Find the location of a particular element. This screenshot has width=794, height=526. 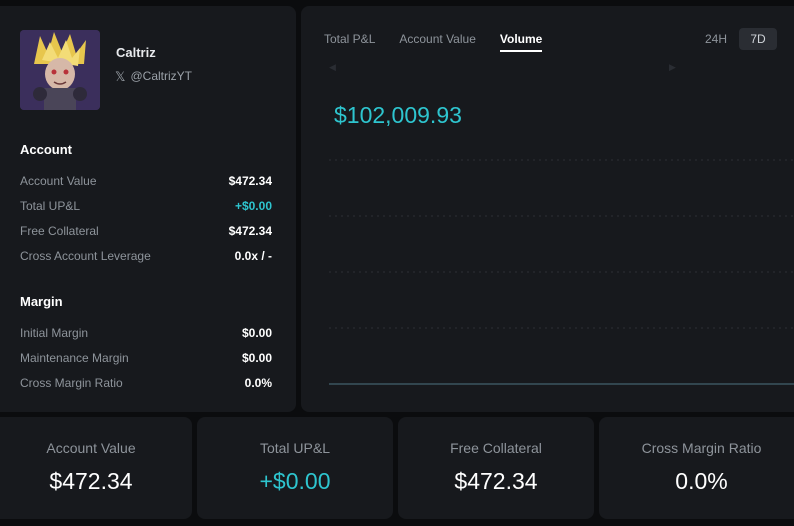

avatar is located at coordinates (60, 70).